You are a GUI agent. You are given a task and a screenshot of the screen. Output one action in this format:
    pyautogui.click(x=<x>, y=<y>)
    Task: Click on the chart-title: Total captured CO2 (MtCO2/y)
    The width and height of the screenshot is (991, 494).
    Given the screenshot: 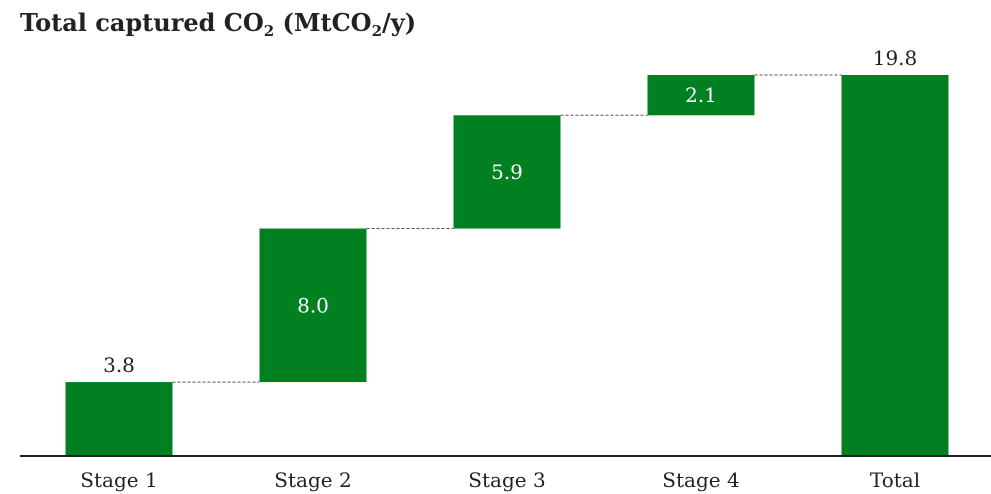 What is the action you would take?
    pyautogui.click(x=218, y=24)
    